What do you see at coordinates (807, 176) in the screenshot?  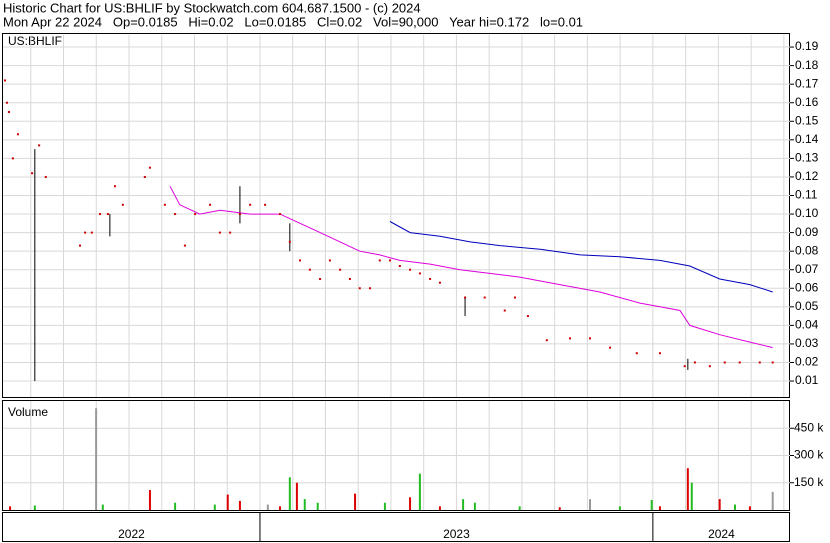 I see `y-tick-label: 0.12` at bounding box center [807, 176].